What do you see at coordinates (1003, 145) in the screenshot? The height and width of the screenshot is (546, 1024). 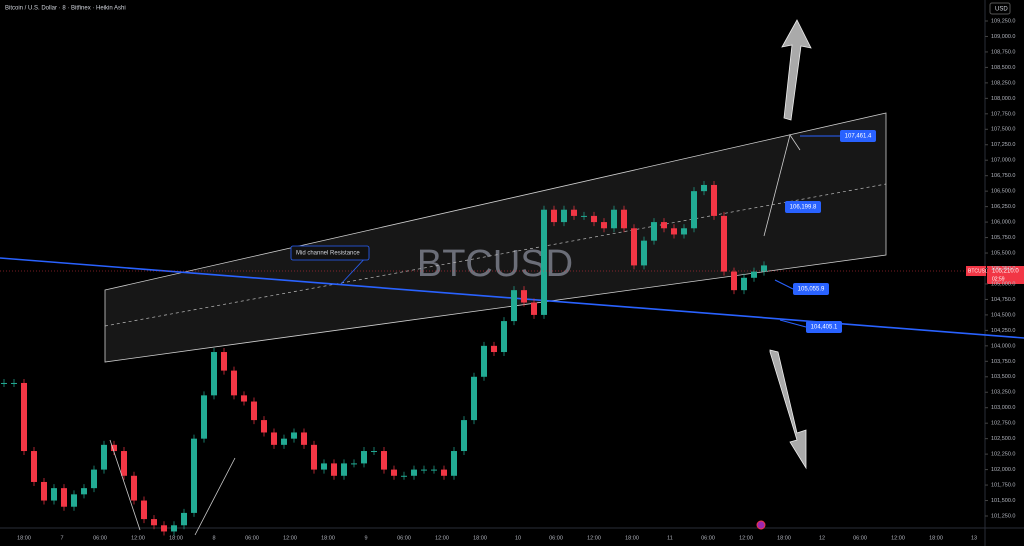 I see `y-tick-label: 107,250.0` at bounding box center [1003, 145].